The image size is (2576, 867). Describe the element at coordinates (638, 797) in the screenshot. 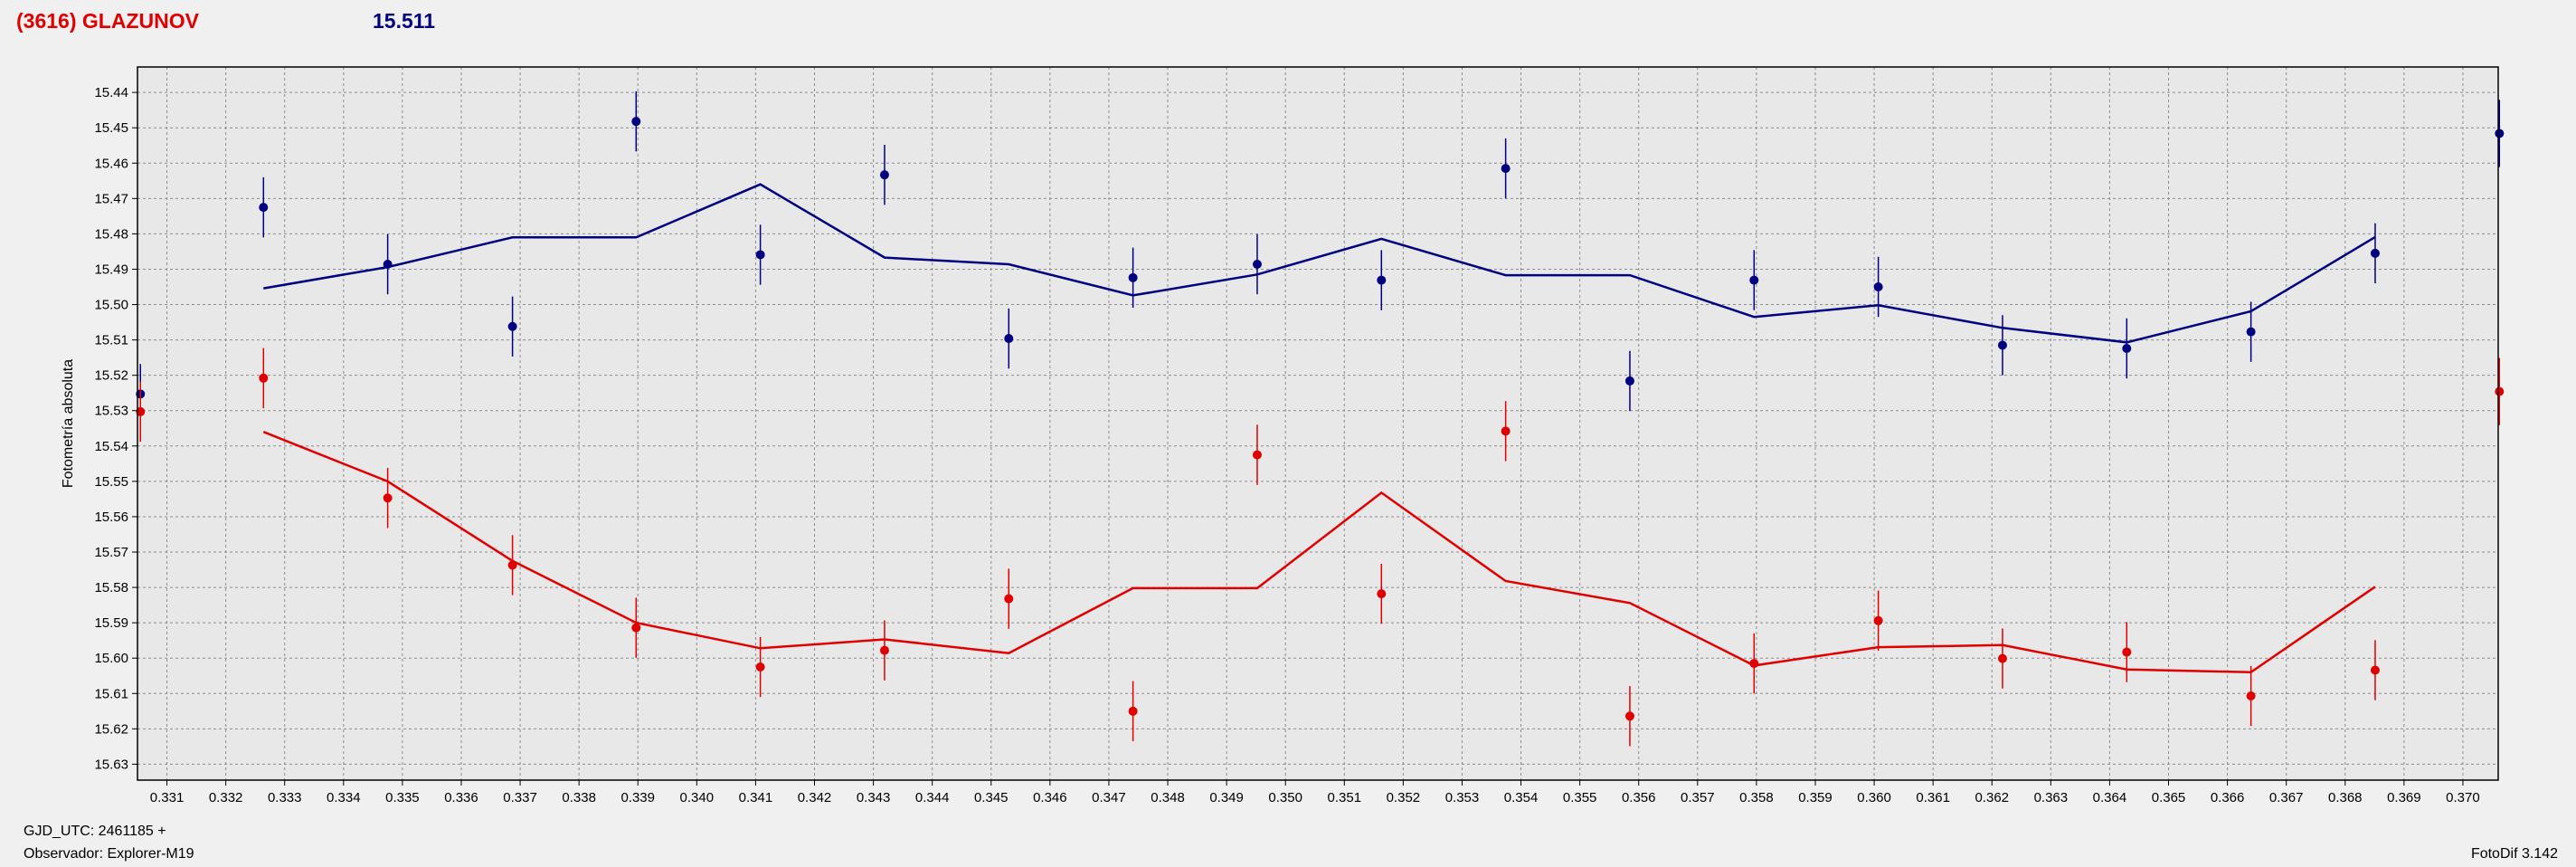

I see `x-tick-label: 0.339` at that location.